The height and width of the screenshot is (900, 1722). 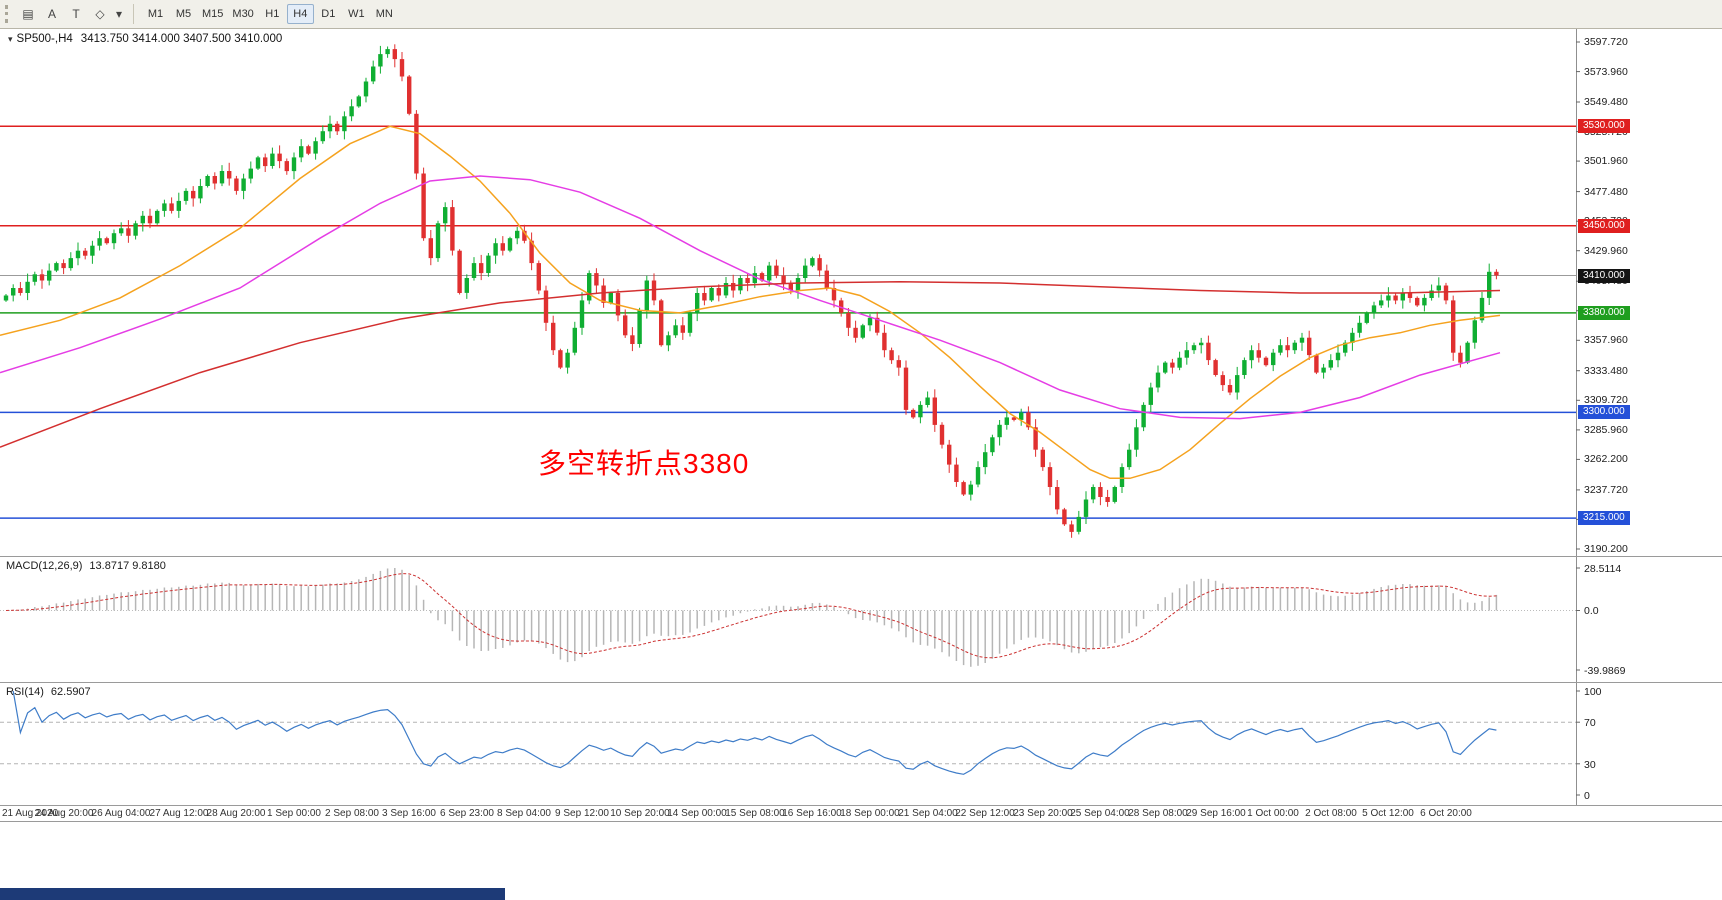 I want to click on bottom-empty-area, so click(x=861, y=861).